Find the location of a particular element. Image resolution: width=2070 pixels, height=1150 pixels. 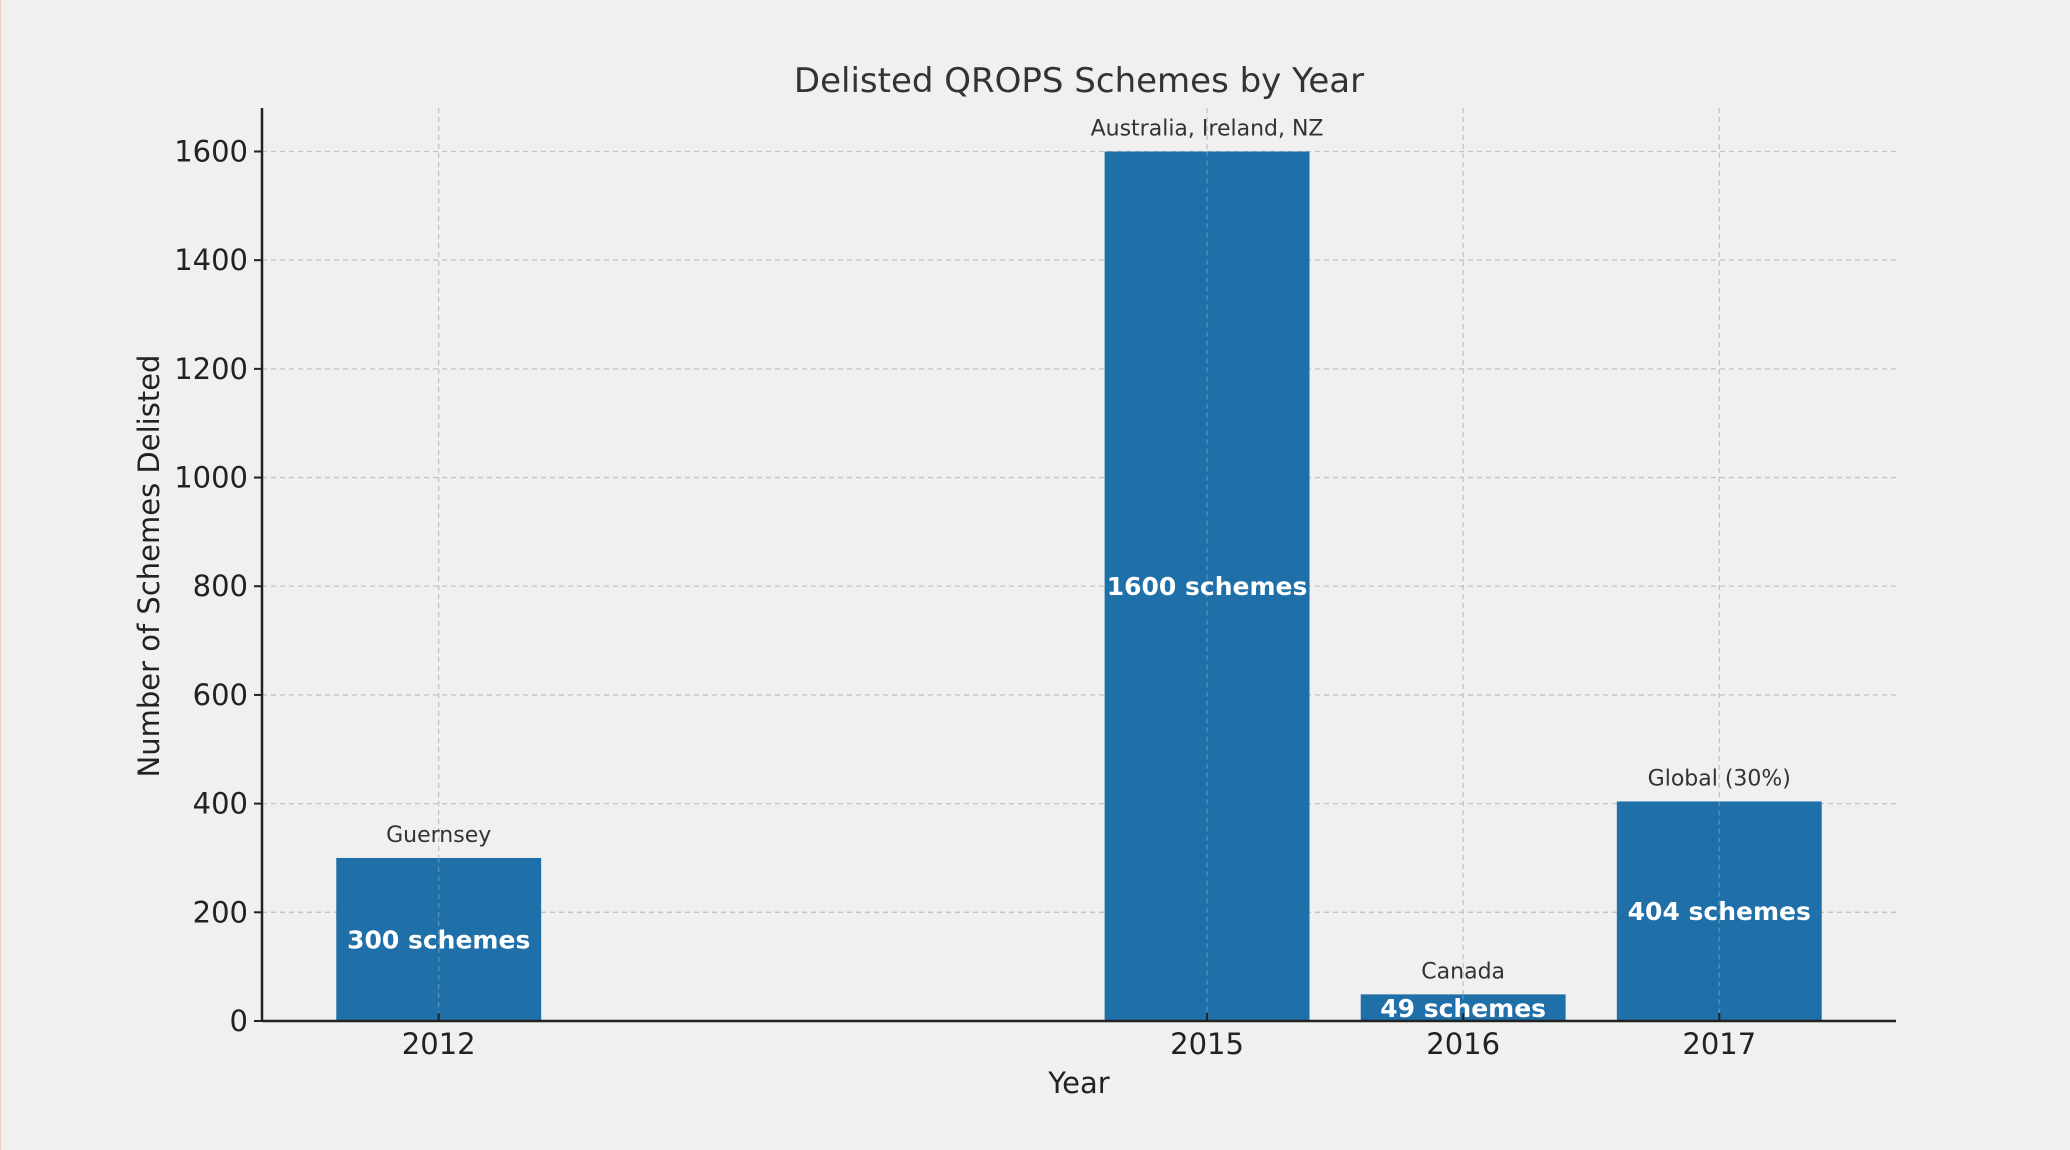

y-tick-label: 1000 is located at coordinates (211, 478).